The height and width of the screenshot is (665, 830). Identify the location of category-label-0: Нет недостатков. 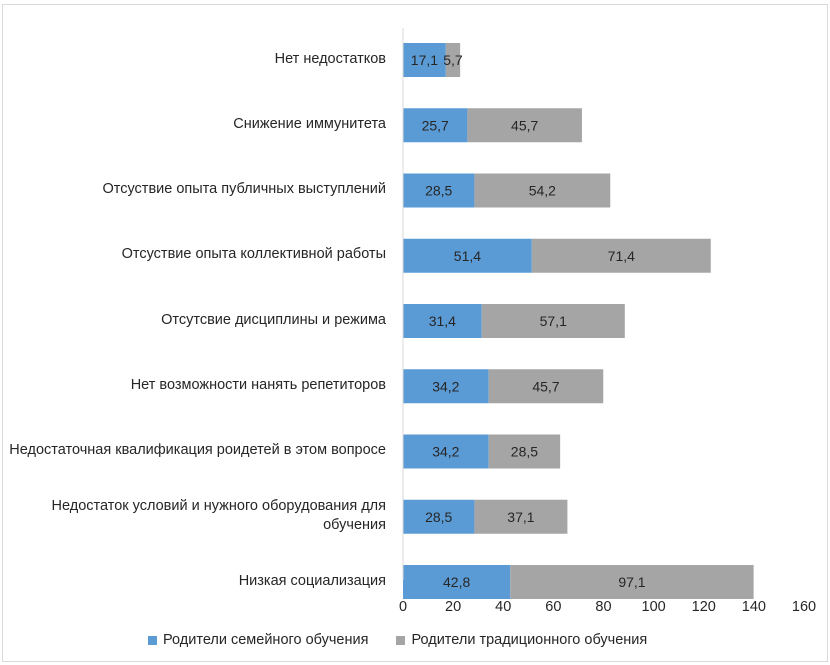
(330, 58).